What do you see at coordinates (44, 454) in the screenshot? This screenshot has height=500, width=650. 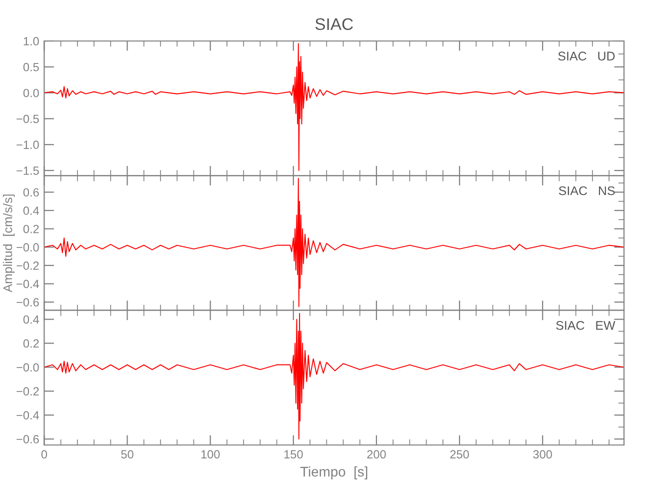 I see `x-tick-label: 0` at bounding box center [44, 454].